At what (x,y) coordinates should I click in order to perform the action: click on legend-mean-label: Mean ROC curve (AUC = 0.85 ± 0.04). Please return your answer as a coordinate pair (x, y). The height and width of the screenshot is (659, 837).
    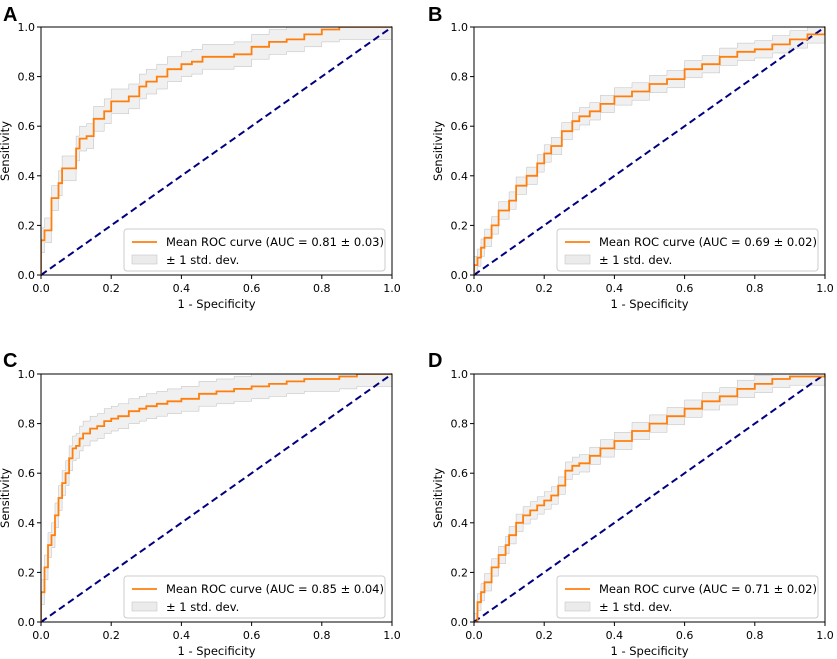
    Looking at the image, I should click on (275, 589).